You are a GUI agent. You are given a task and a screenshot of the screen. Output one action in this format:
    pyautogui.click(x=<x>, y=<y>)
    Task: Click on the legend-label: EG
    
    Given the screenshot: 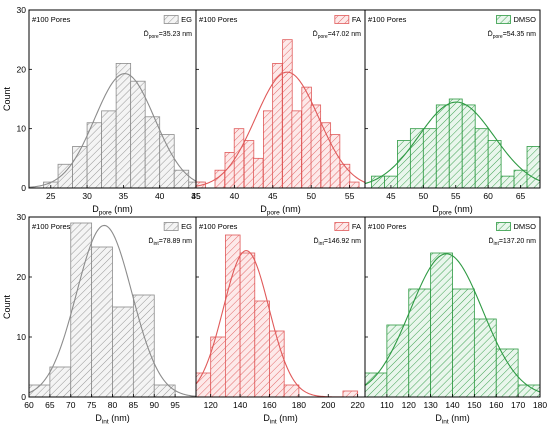 What is the action you would take?
    pyautogui.click(x=186, y=226)
    